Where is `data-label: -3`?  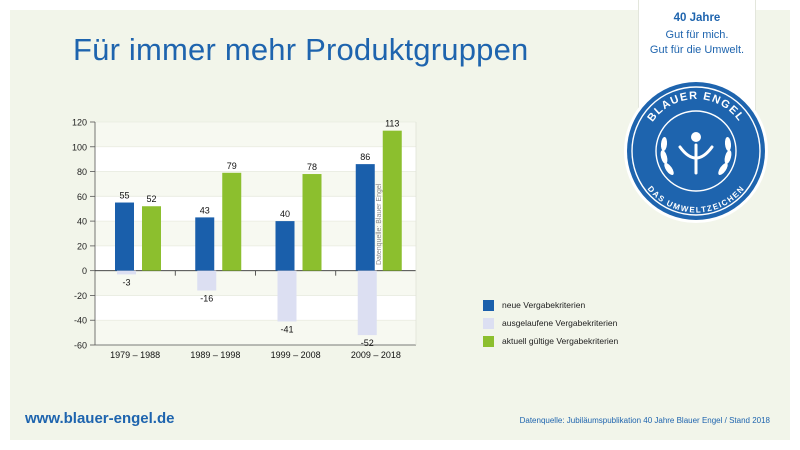
data-label: -3 is located at coordinates (126, 282).